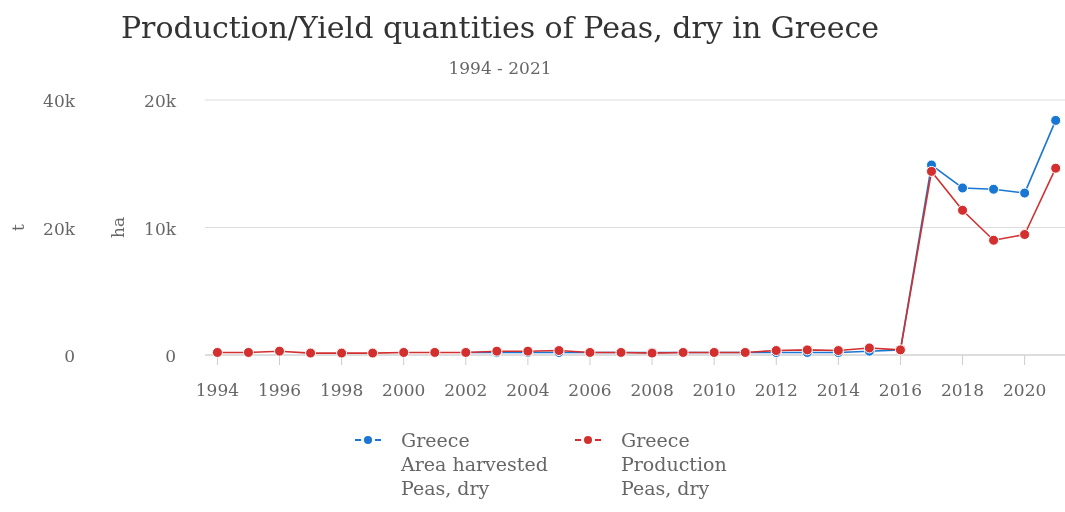 Image resolution: width=1065 pixels, height=512 pixels. Describe the element at coordinates (962, 390) in the screenshot. I see `x-tick-label: 2018` at that location.